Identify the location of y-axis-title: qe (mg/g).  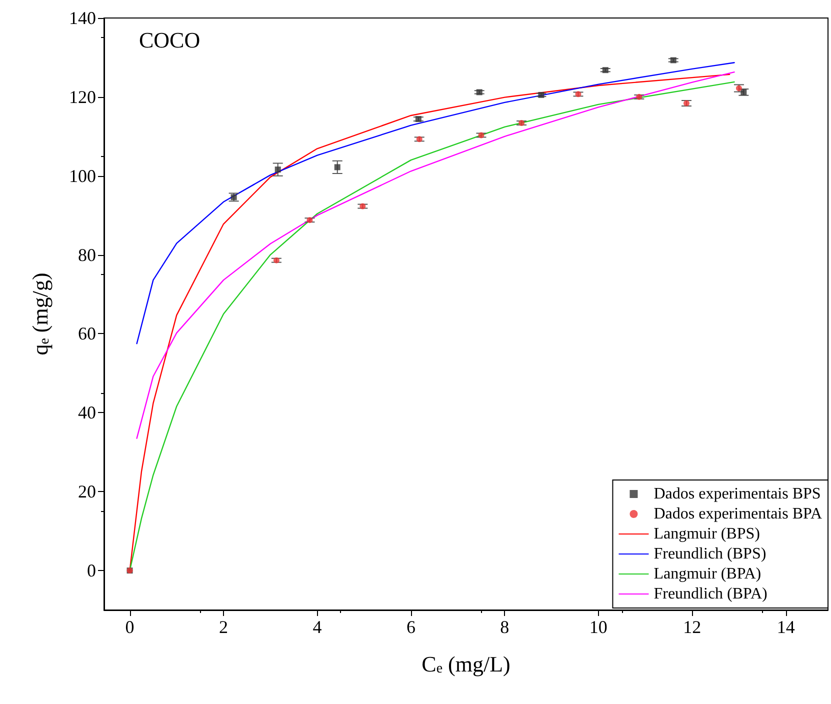
(40, 314).